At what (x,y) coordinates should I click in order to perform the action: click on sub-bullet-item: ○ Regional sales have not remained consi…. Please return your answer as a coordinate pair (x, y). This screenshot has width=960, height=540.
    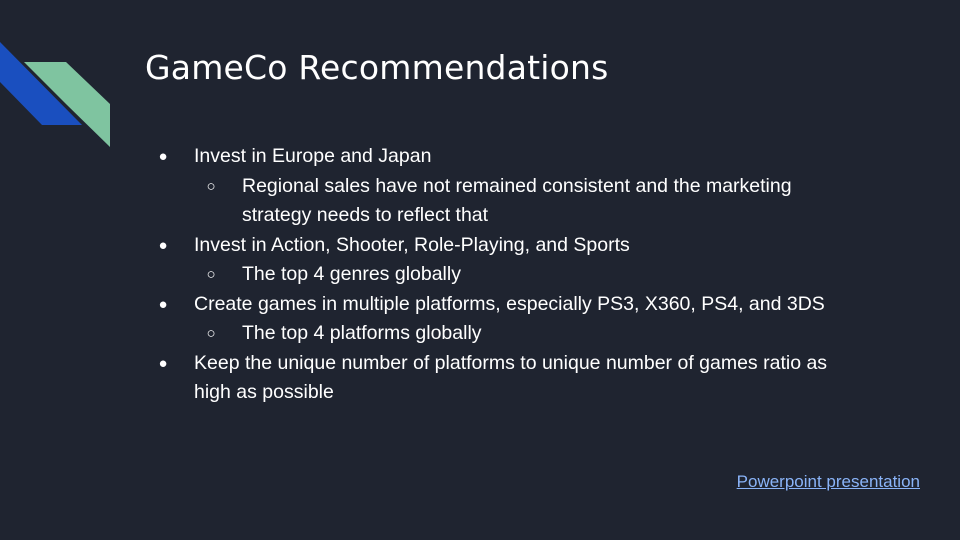
    Looking at the image, I should click on (480, 187).